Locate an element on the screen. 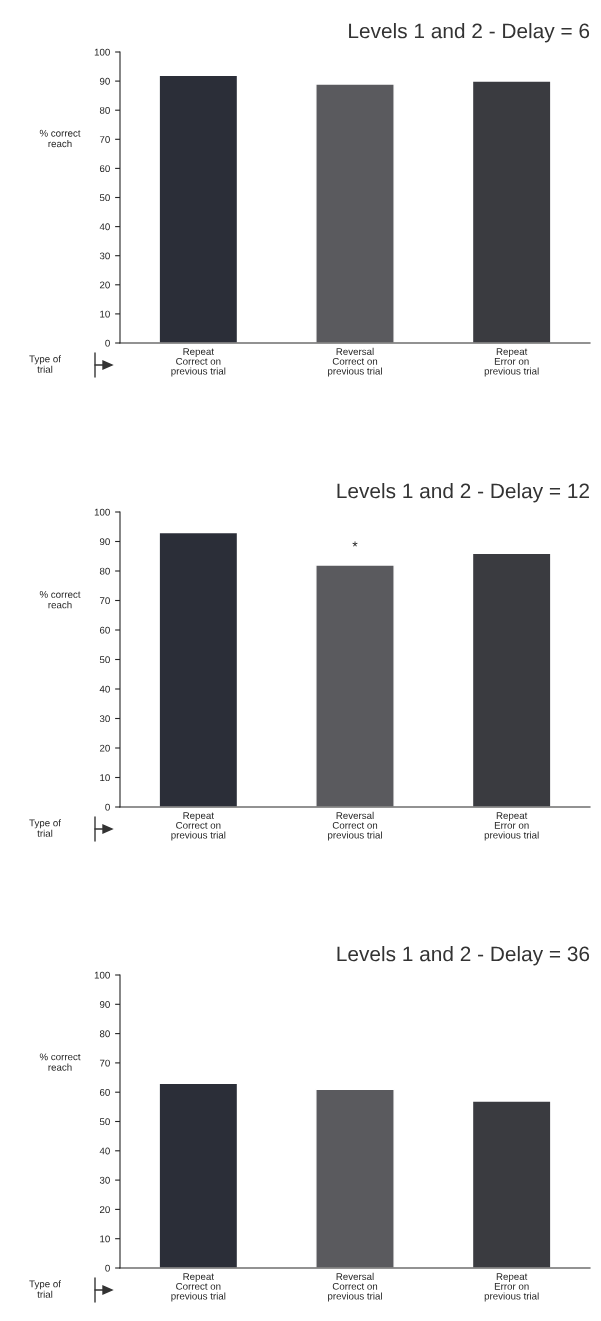 Image resolution: width=601 pixels, height=1321 pixels. chart-title: Levels 1 and 2 - Delay = 12 is located at coordinates (463, 493).